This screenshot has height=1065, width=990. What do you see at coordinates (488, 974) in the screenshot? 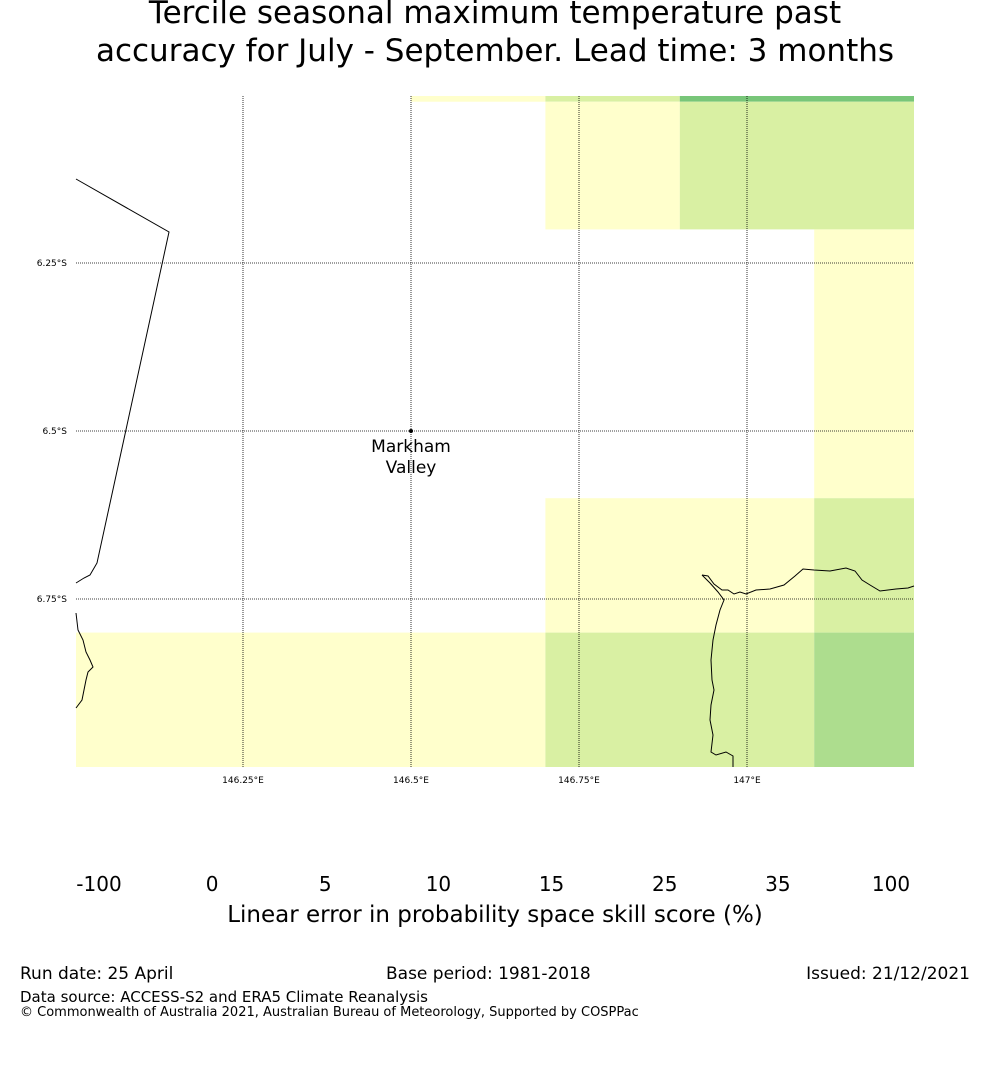
I see `base-period: Base period: 1981-2018` at bounding box center [488, 974].